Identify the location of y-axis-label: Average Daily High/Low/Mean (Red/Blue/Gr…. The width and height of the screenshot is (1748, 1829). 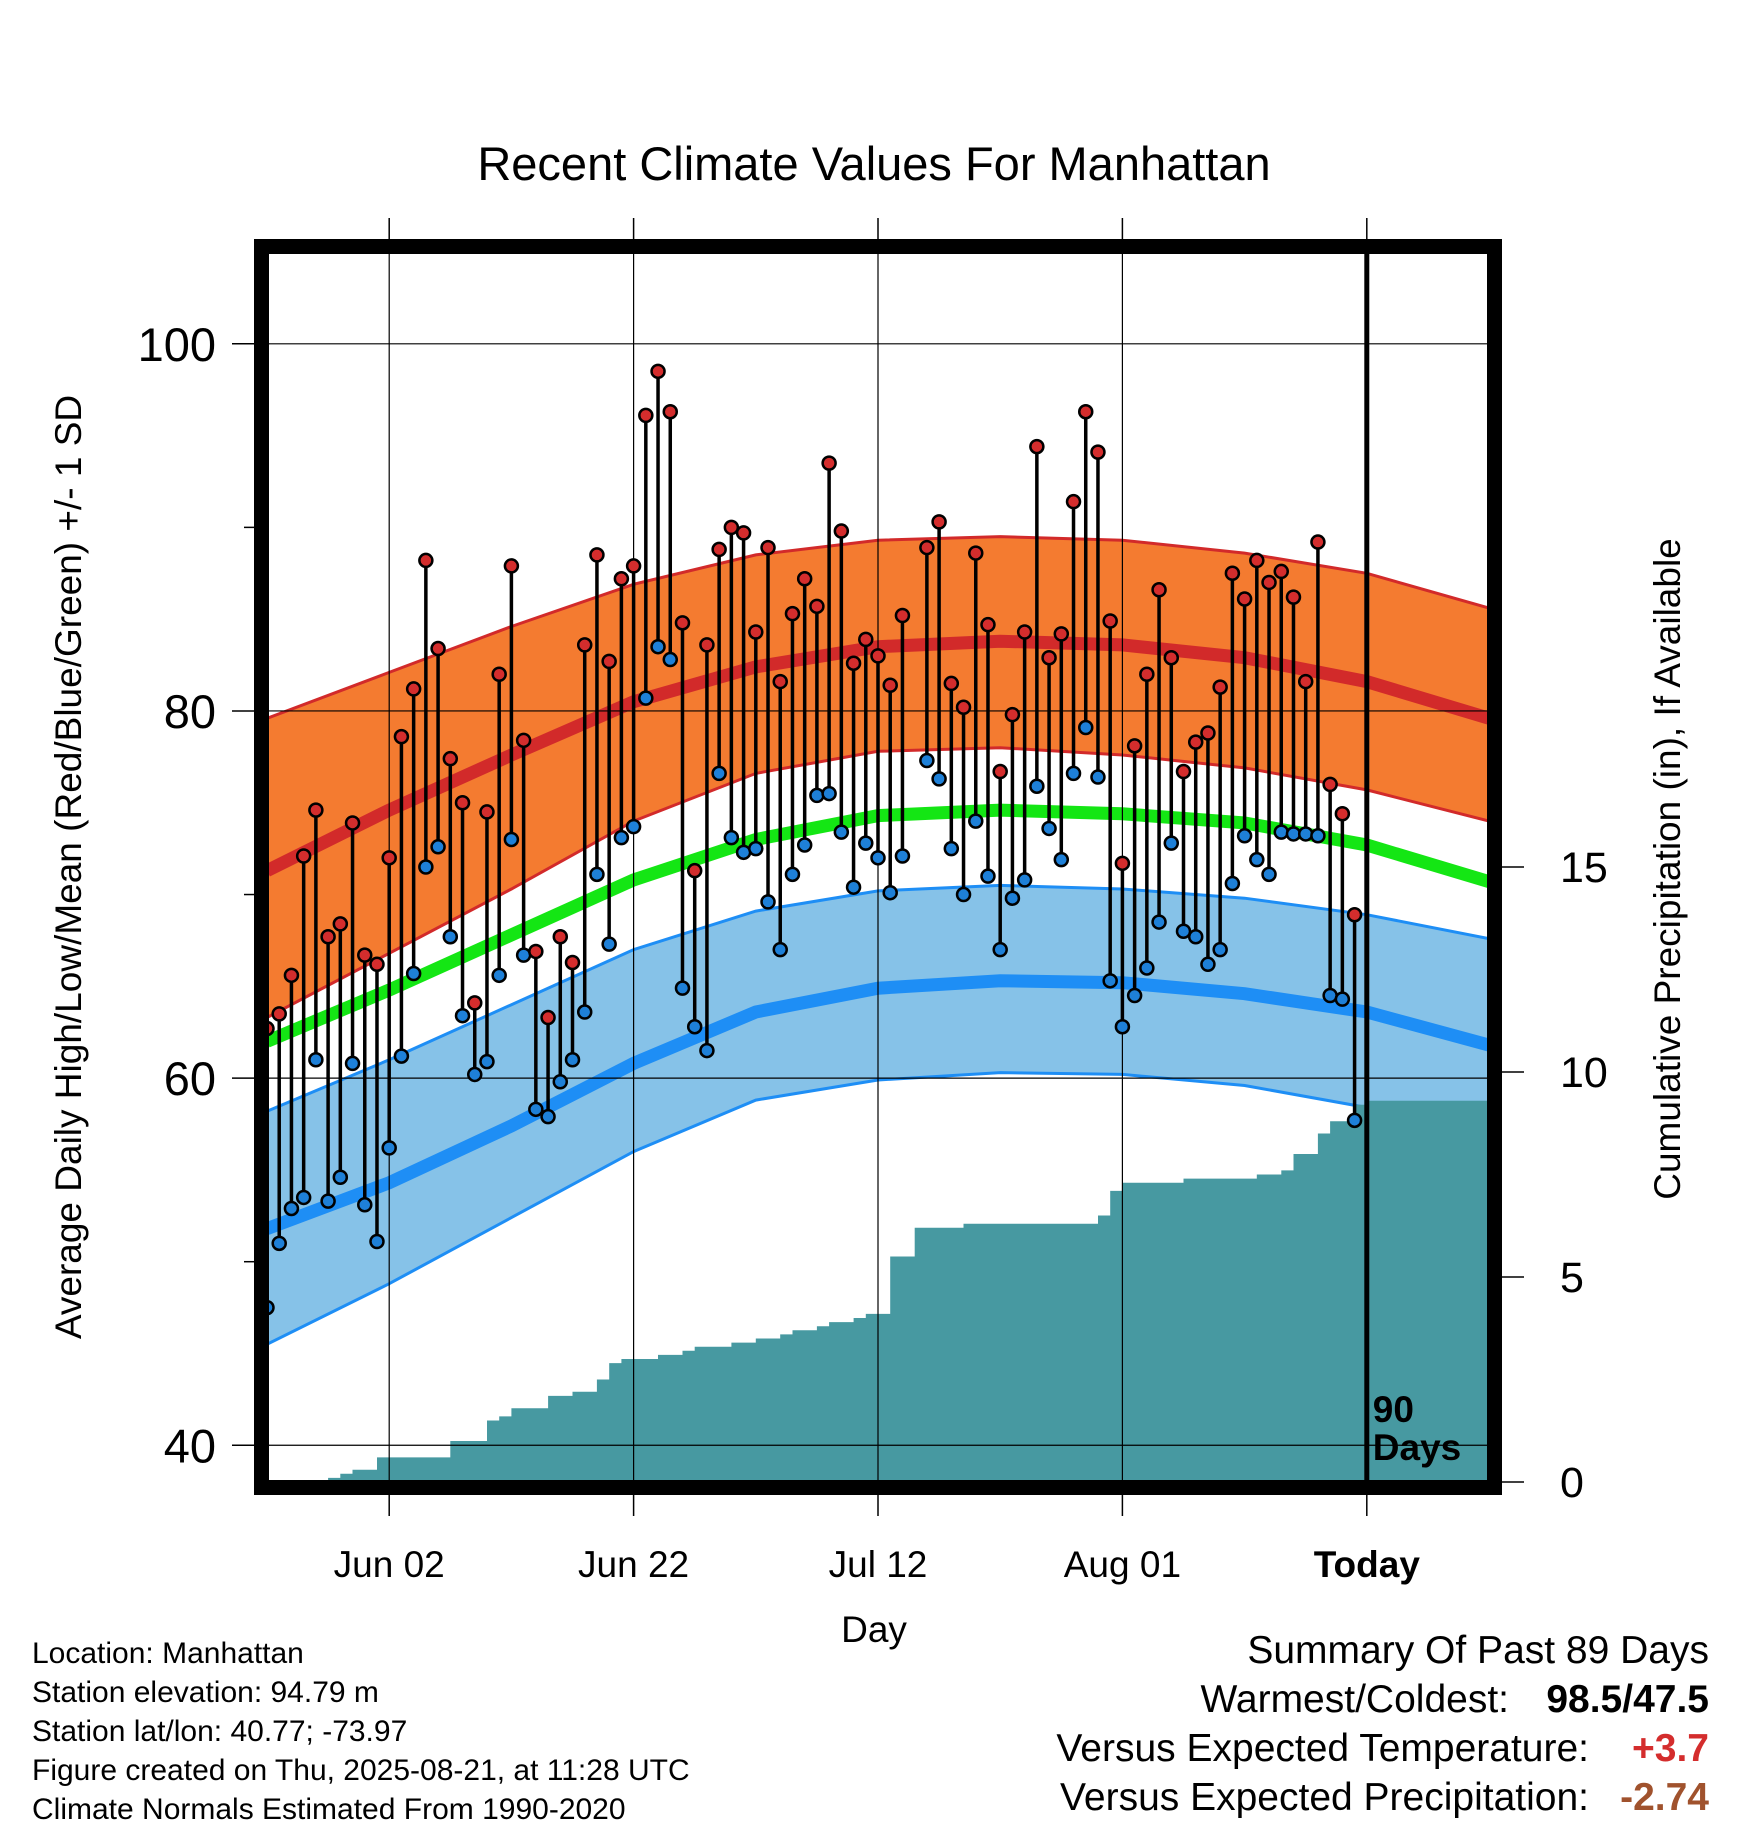
(68, 867).